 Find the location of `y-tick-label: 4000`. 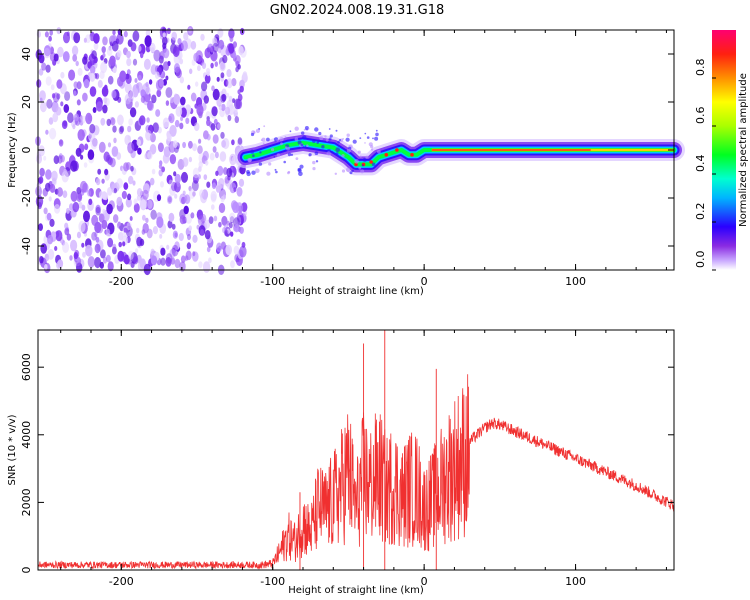

y-tick-label: 4000 is located at coordinates (26, 435).